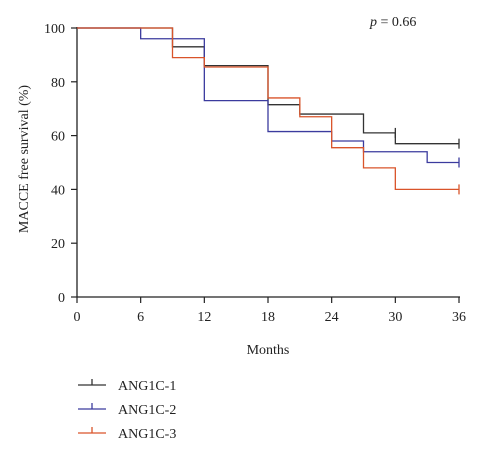 This screenshot has height=455, width=500. What do you see at coordinates (204, 317) in the screenshot?
I see `x-tick-label: 12` at bounding box center [204, 317].